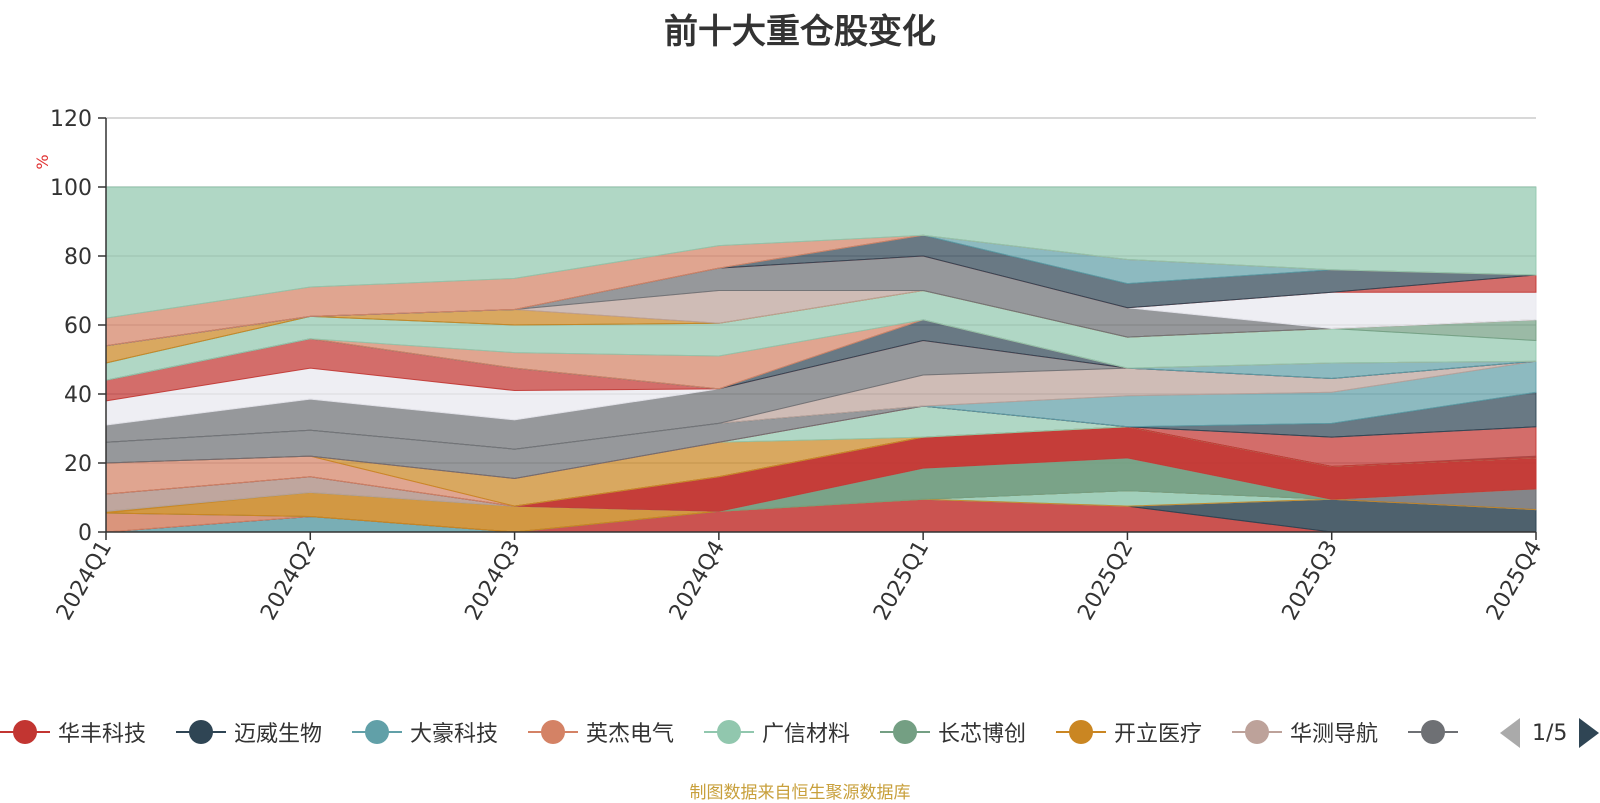  I want to click on y-tick-labels: 0 20 40 60 80 100 120, so click(78, 326).